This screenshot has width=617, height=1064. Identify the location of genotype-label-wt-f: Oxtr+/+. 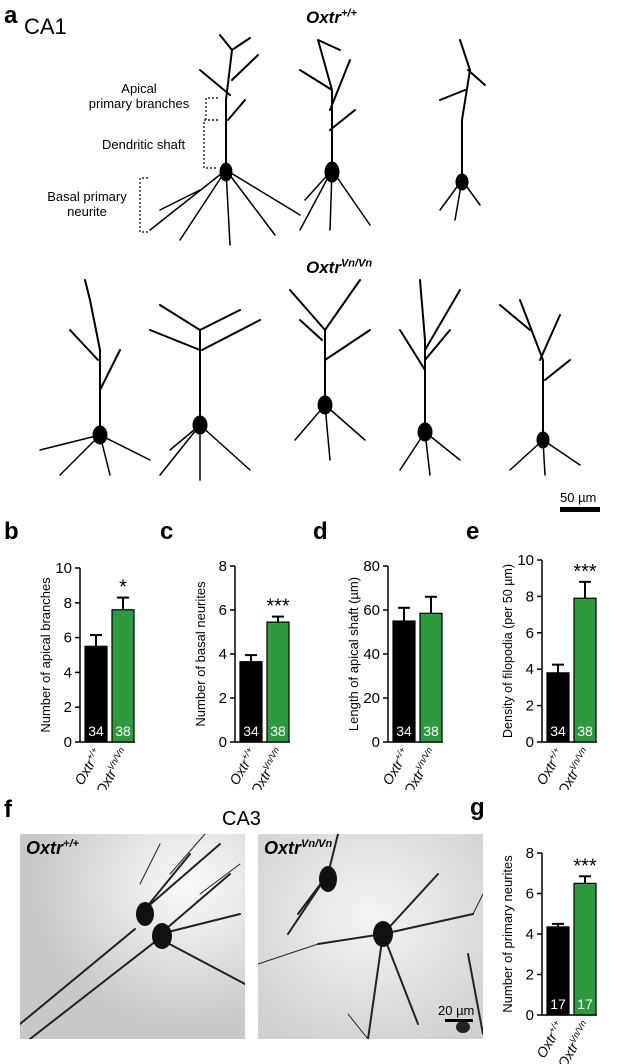
(52, 848).